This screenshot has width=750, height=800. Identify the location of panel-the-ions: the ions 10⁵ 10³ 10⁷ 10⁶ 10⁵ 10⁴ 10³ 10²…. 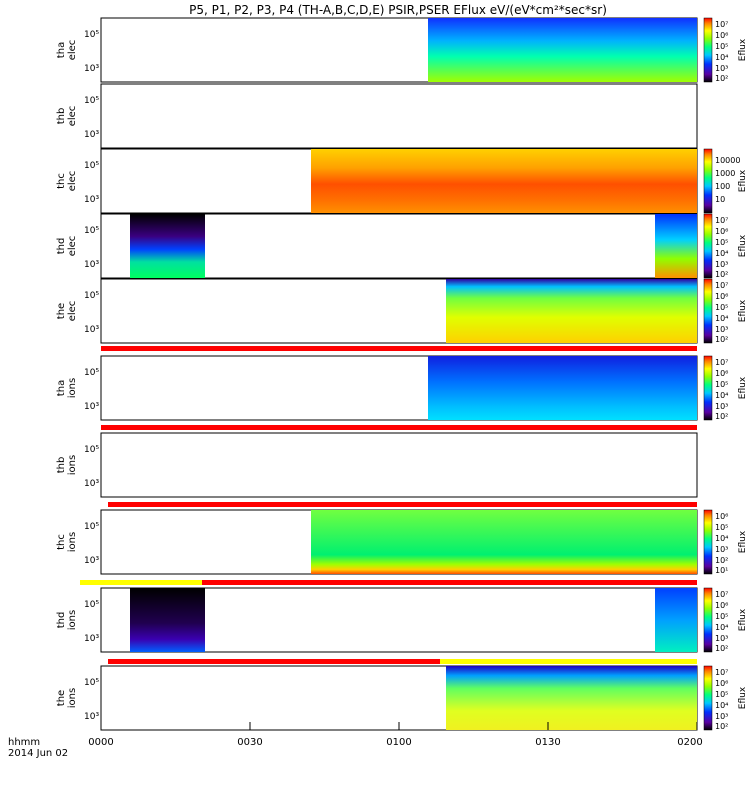
(402, 698).